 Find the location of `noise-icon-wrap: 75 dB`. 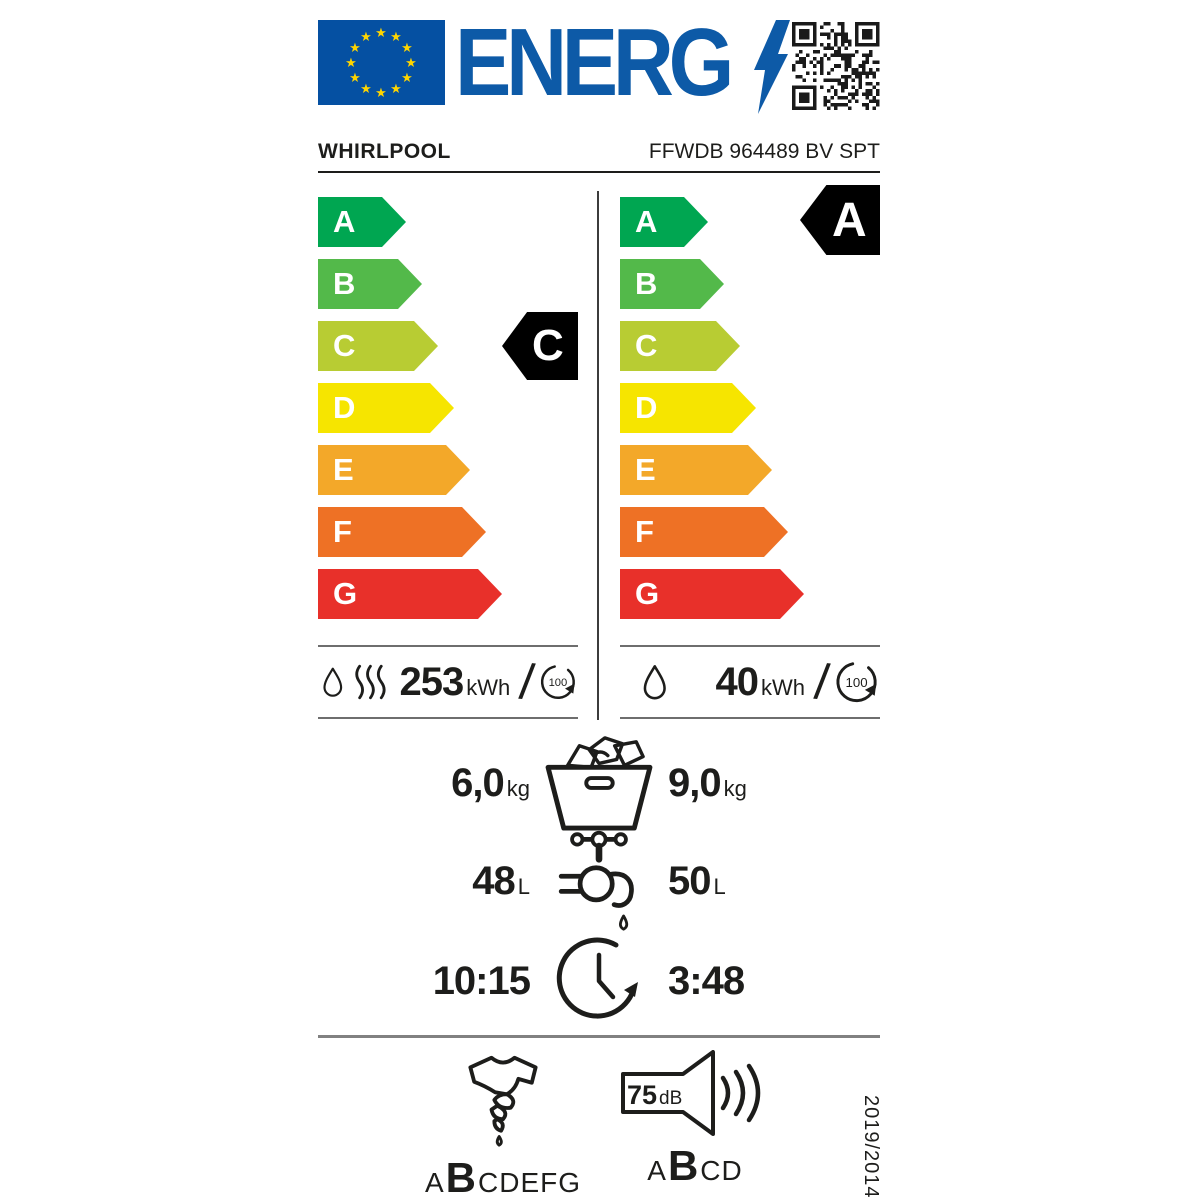

noise-icon-wrap: 75 dB is located at coordinates (695, 1094).